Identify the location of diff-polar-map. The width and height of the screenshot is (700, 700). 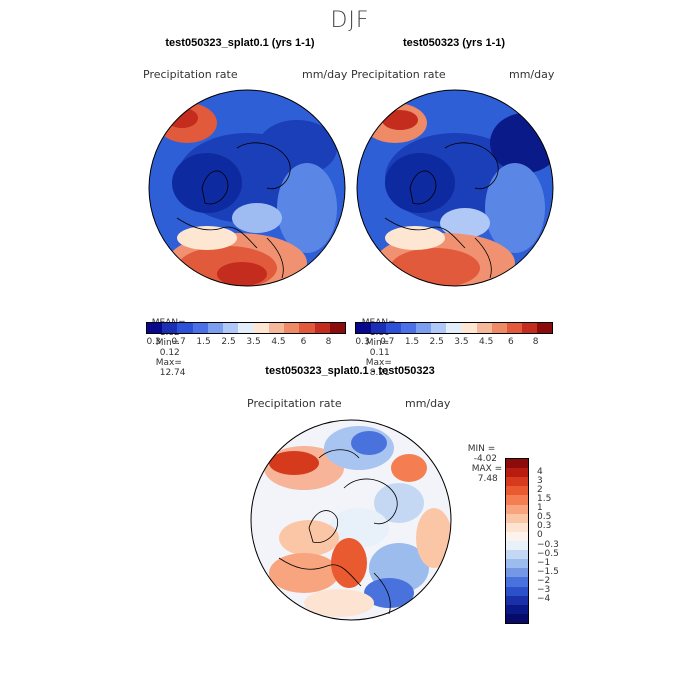
(351, 520).